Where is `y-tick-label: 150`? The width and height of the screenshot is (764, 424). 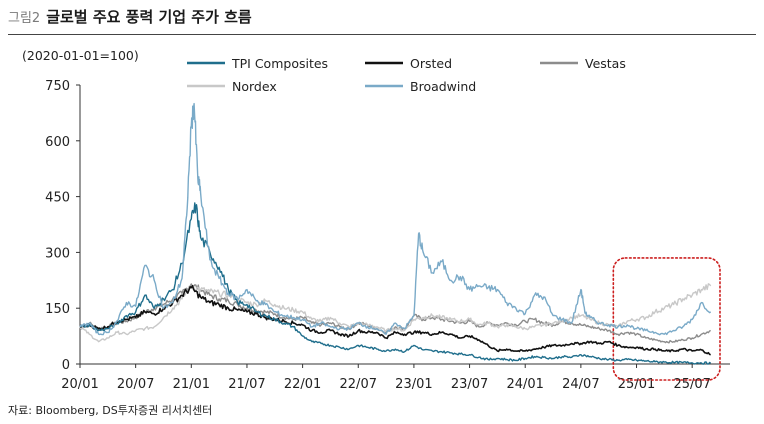
y-tick-label: 150 is located at coordinates (57, 309).